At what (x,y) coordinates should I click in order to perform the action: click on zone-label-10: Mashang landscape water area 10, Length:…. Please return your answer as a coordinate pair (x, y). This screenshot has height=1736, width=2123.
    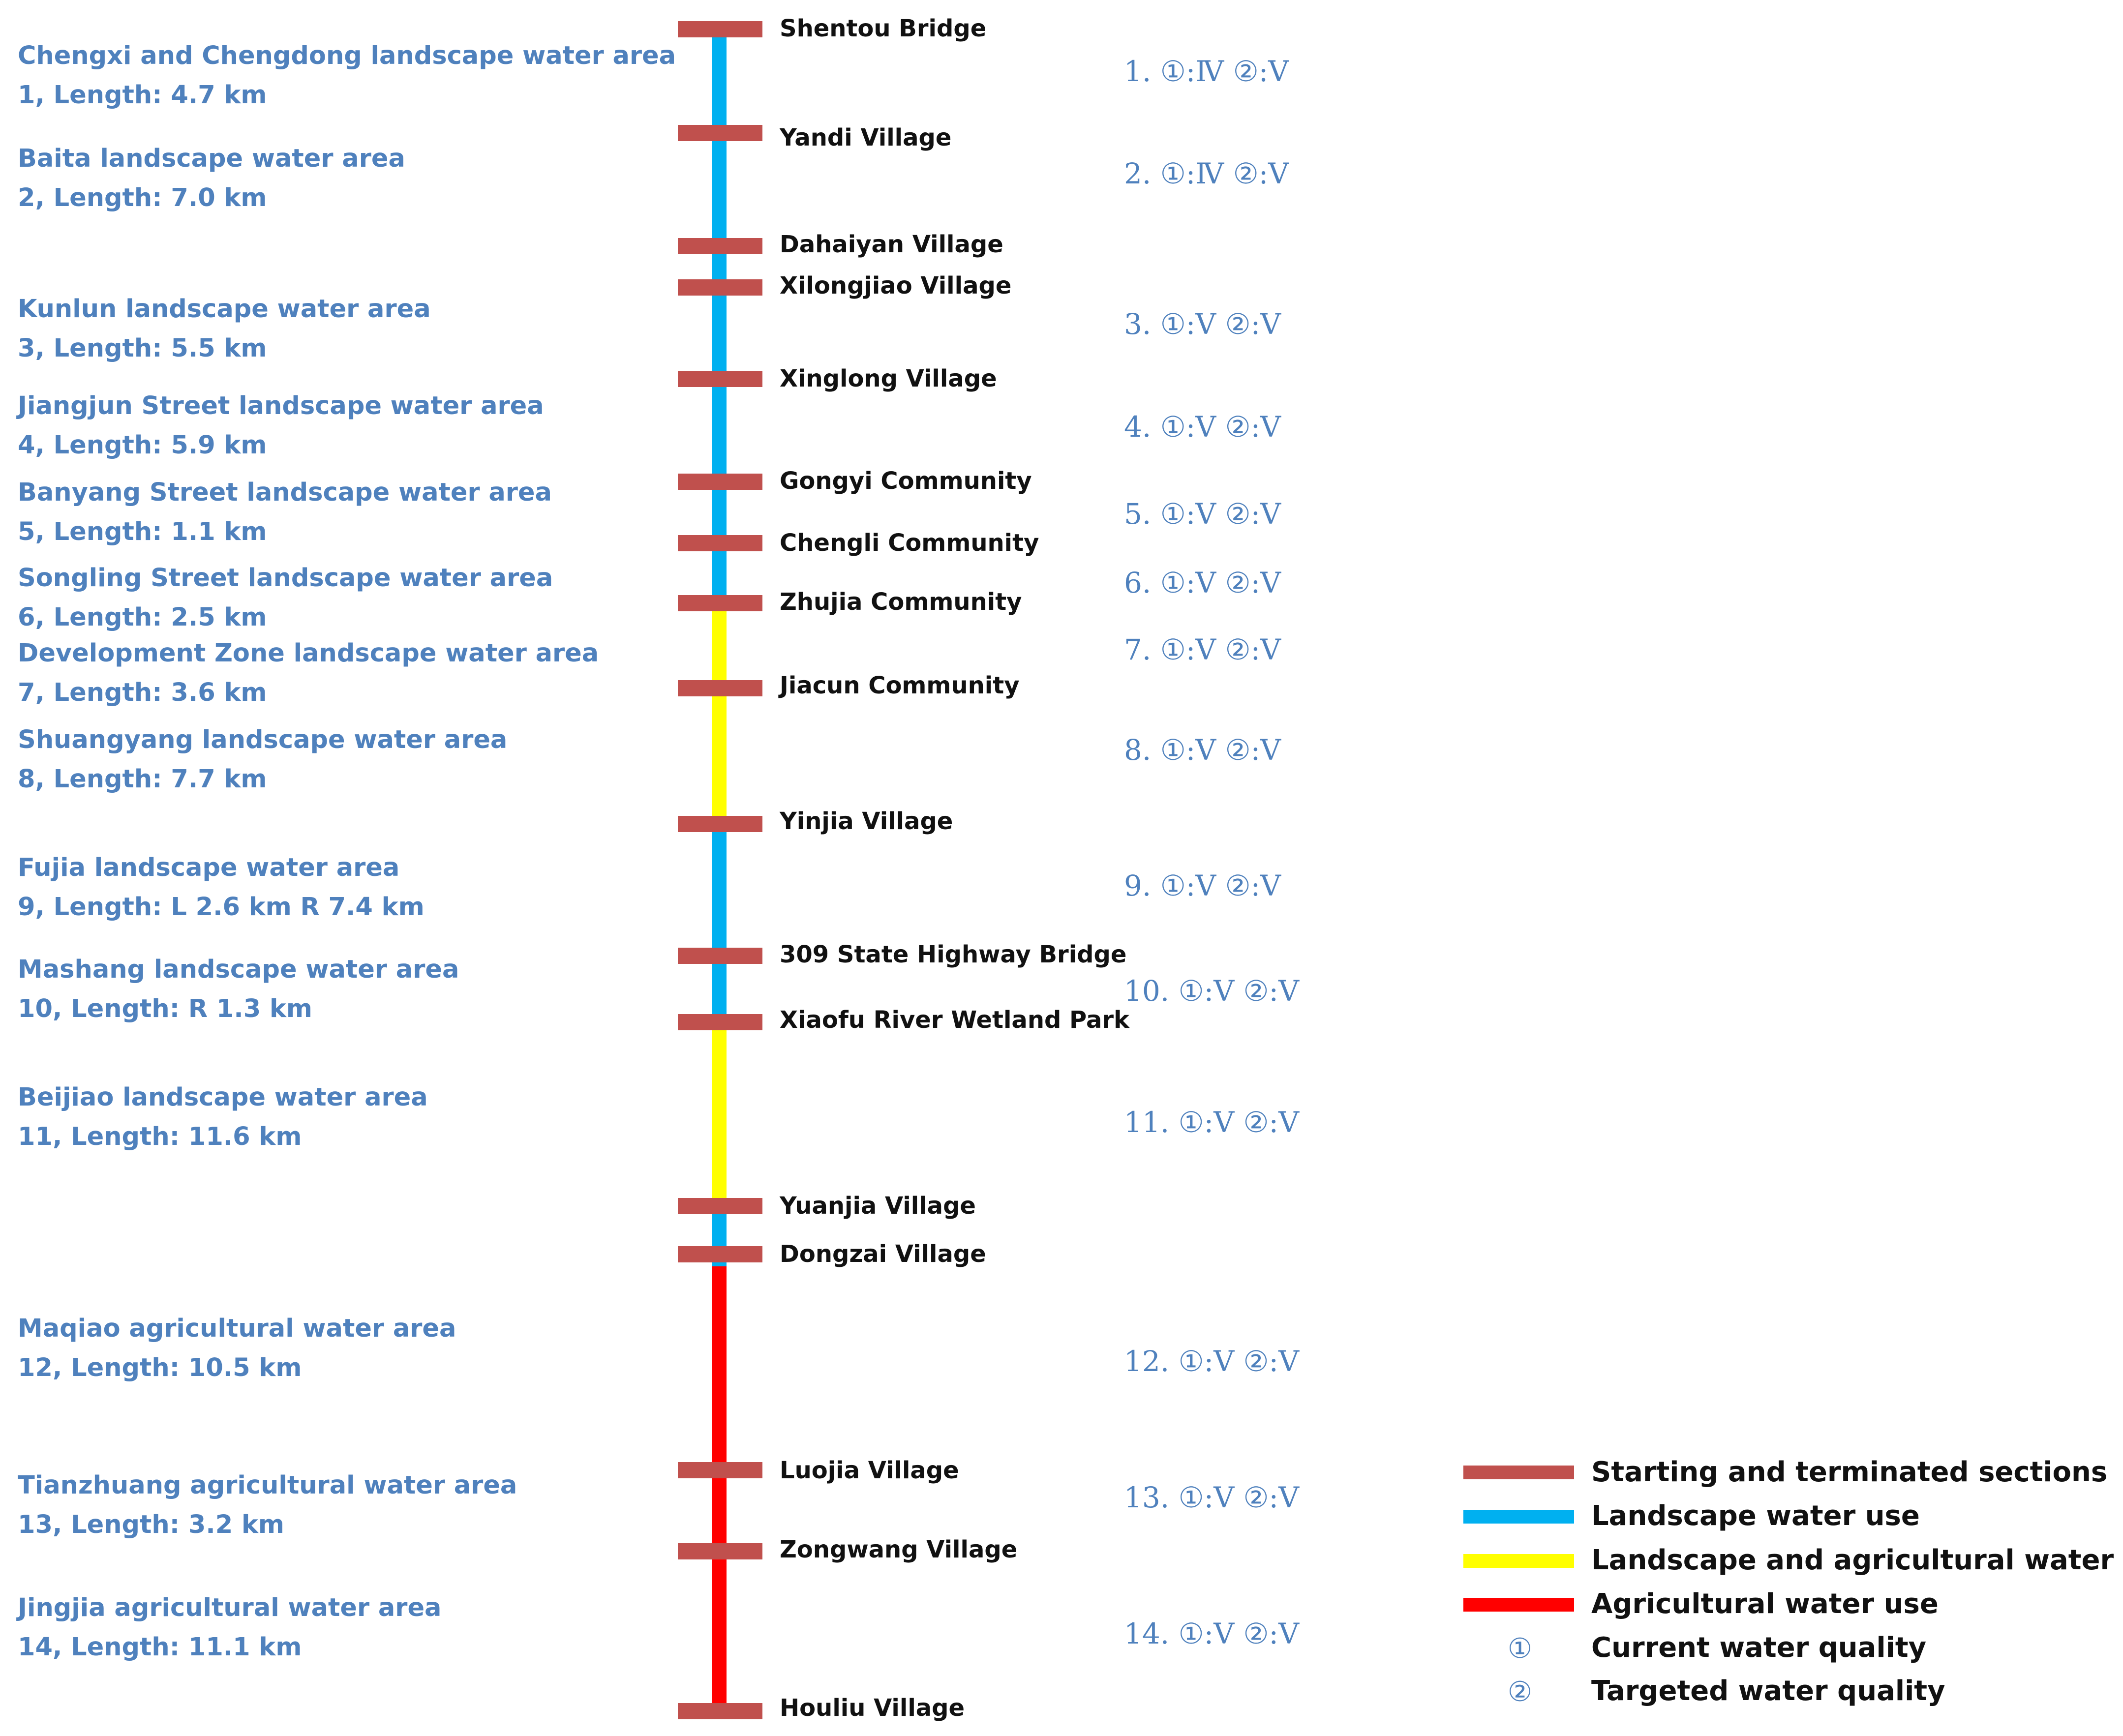
    Looking at the image, I should click on (238, 989).